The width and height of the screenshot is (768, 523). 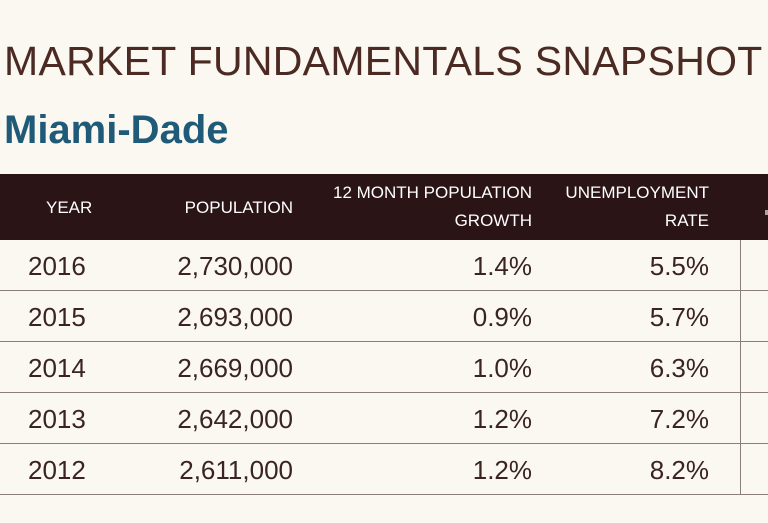 What do you see at coordinates (679, 419) in the screenshot?
I see `cell-unemployment: 7.2%` at bounding box center [679, 419].